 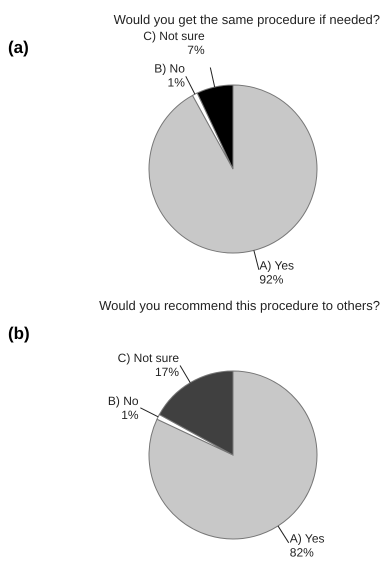 I want to click on data-label: 92%, so click(x=271, y=279).